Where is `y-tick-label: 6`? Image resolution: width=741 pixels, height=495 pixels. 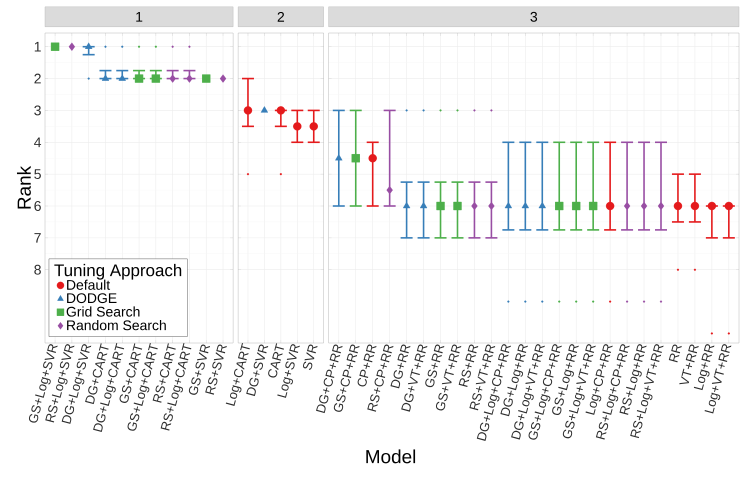
y-tick-label: 6 is located at coordinates (37, 206).